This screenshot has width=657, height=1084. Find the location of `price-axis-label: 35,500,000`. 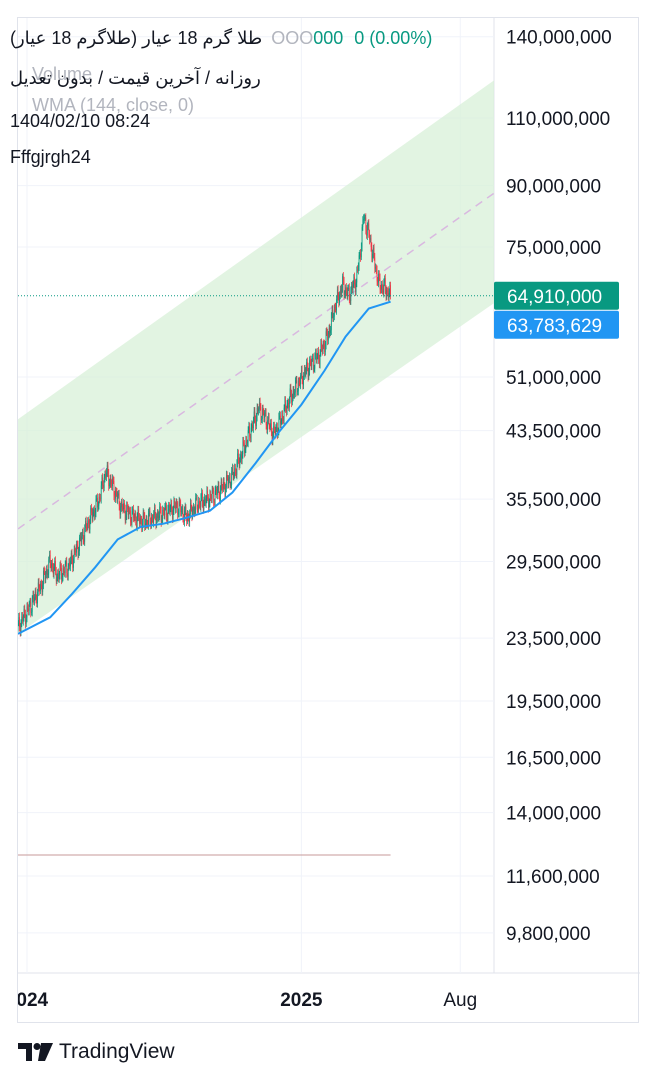

price-axis-label: 35,500,000 is located at coordinates (553, 500).